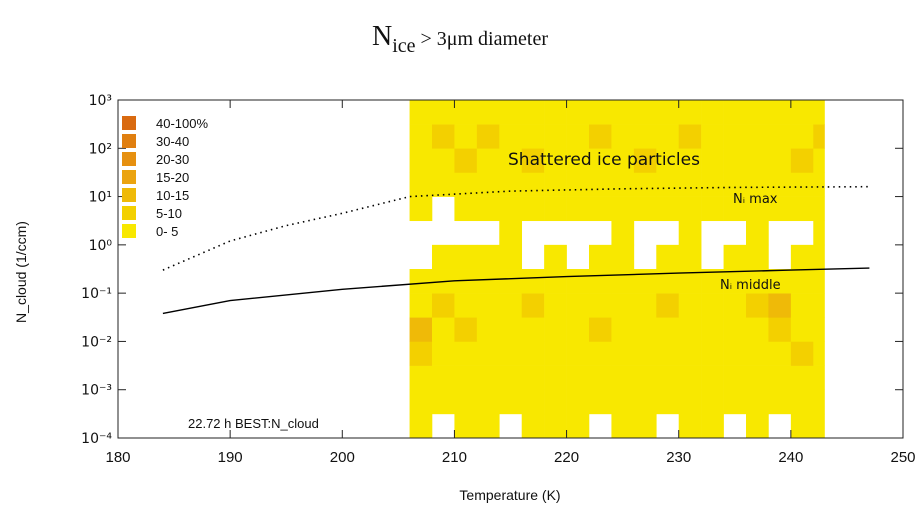  What do you see at coordinates (100, 101) in the screenshot?
I see `y-tick-label: 10³` at bounding box center [100, 101].